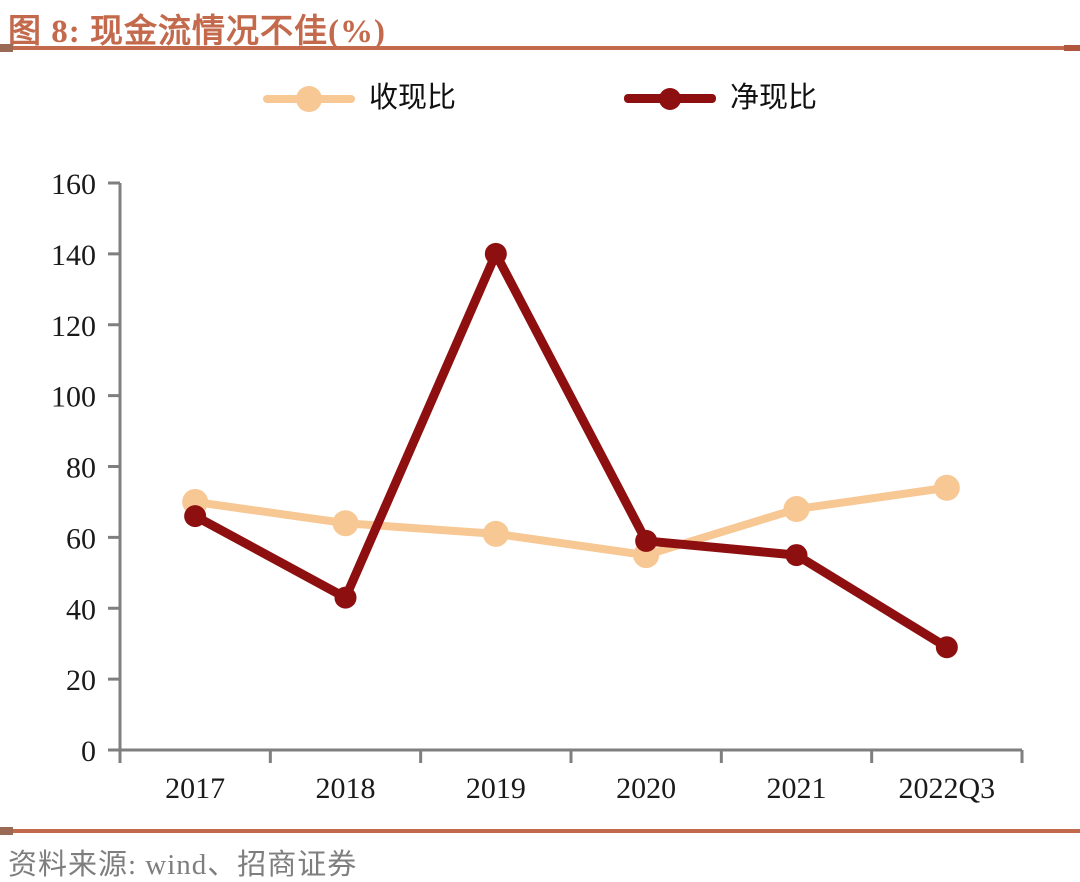 The height and width of the screenshot is (882, 1080). What do you see at coordinates (197, 32) in the screenshot?
I see `figure-title: 图 8: 现金流情况不佳(%)` at bounding box center [197, 32].